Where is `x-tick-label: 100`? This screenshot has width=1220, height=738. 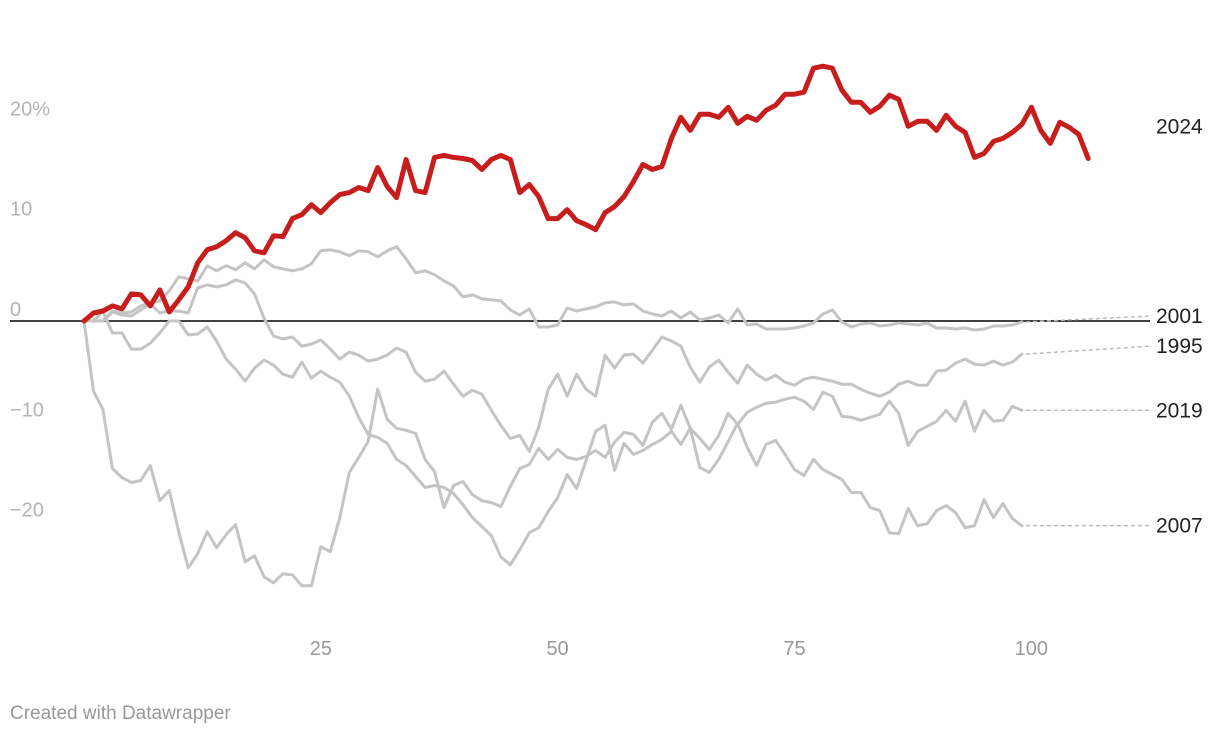 x-tick-label: 100 is located at coordinates (1031, 649).